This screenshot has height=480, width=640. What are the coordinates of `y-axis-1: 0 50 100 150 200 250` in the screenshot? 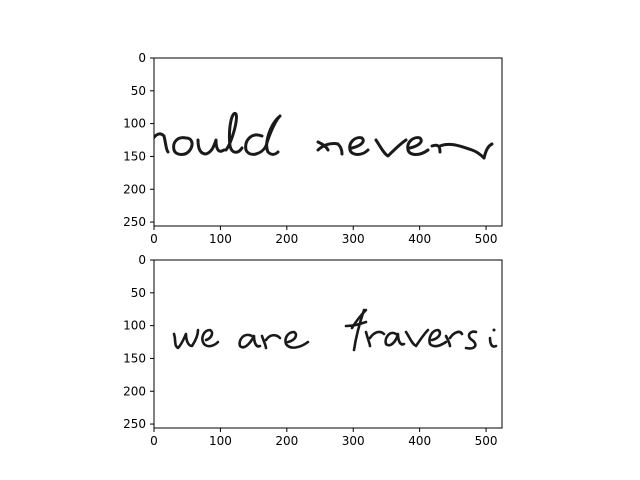 It's located at (138, 140).